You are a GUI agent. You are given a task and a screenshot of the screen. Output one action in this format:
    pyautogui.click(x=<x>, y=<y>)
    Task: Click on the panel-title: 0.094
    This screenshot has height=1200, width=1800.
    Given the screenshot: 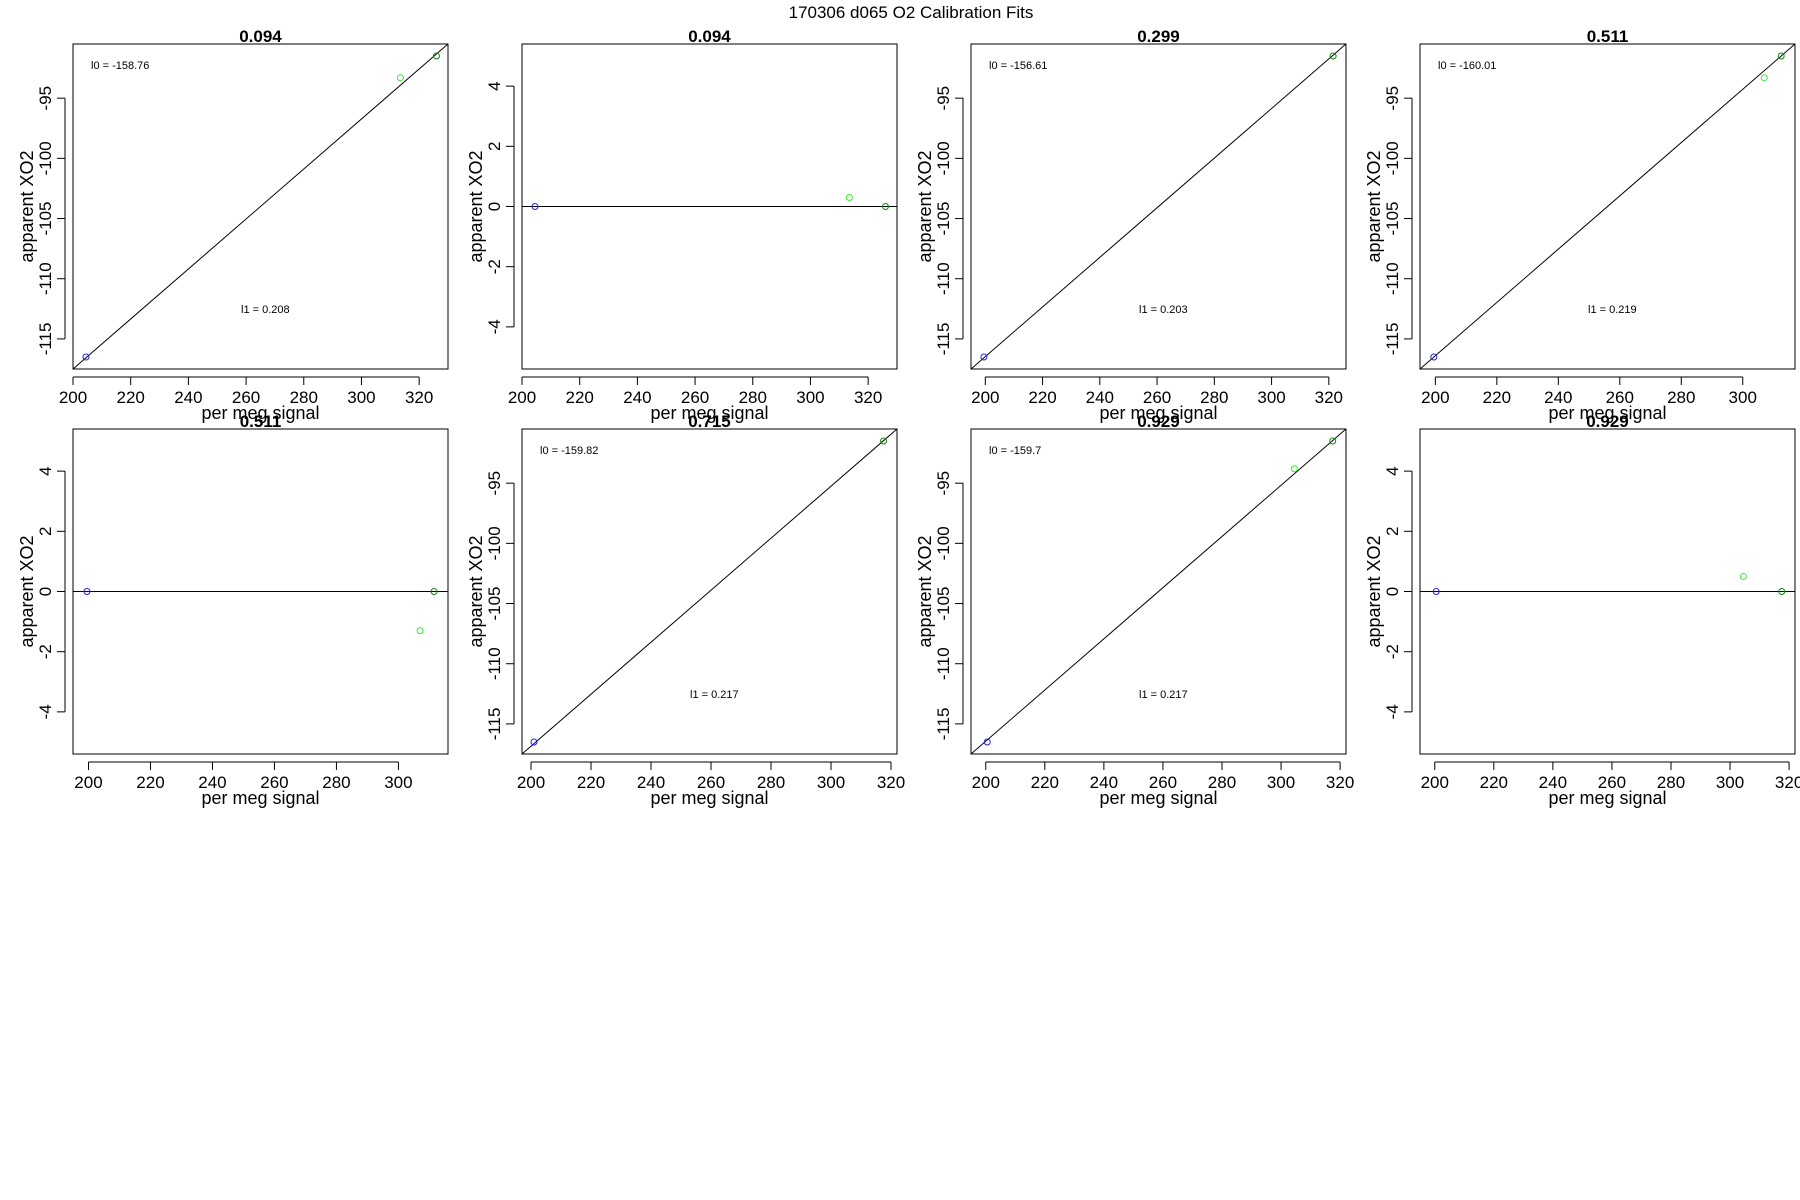 What is the action you would take?
    pyautogui.click(x=709, y=36)
    